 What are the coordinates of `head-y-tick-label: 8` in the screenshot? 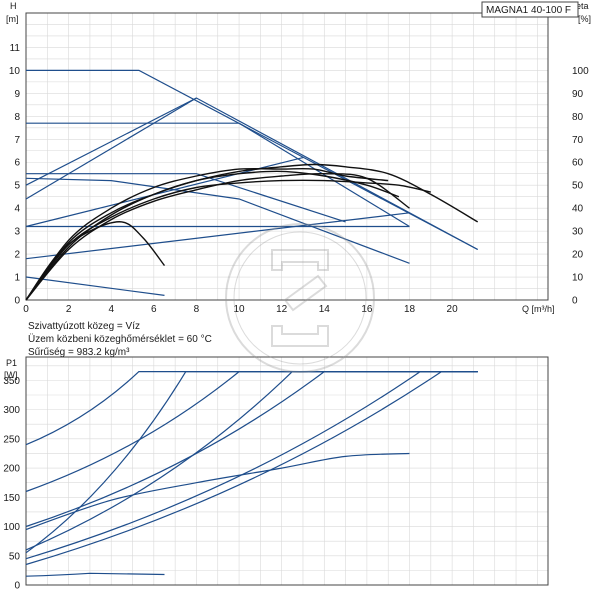 It's located at (17, 117).